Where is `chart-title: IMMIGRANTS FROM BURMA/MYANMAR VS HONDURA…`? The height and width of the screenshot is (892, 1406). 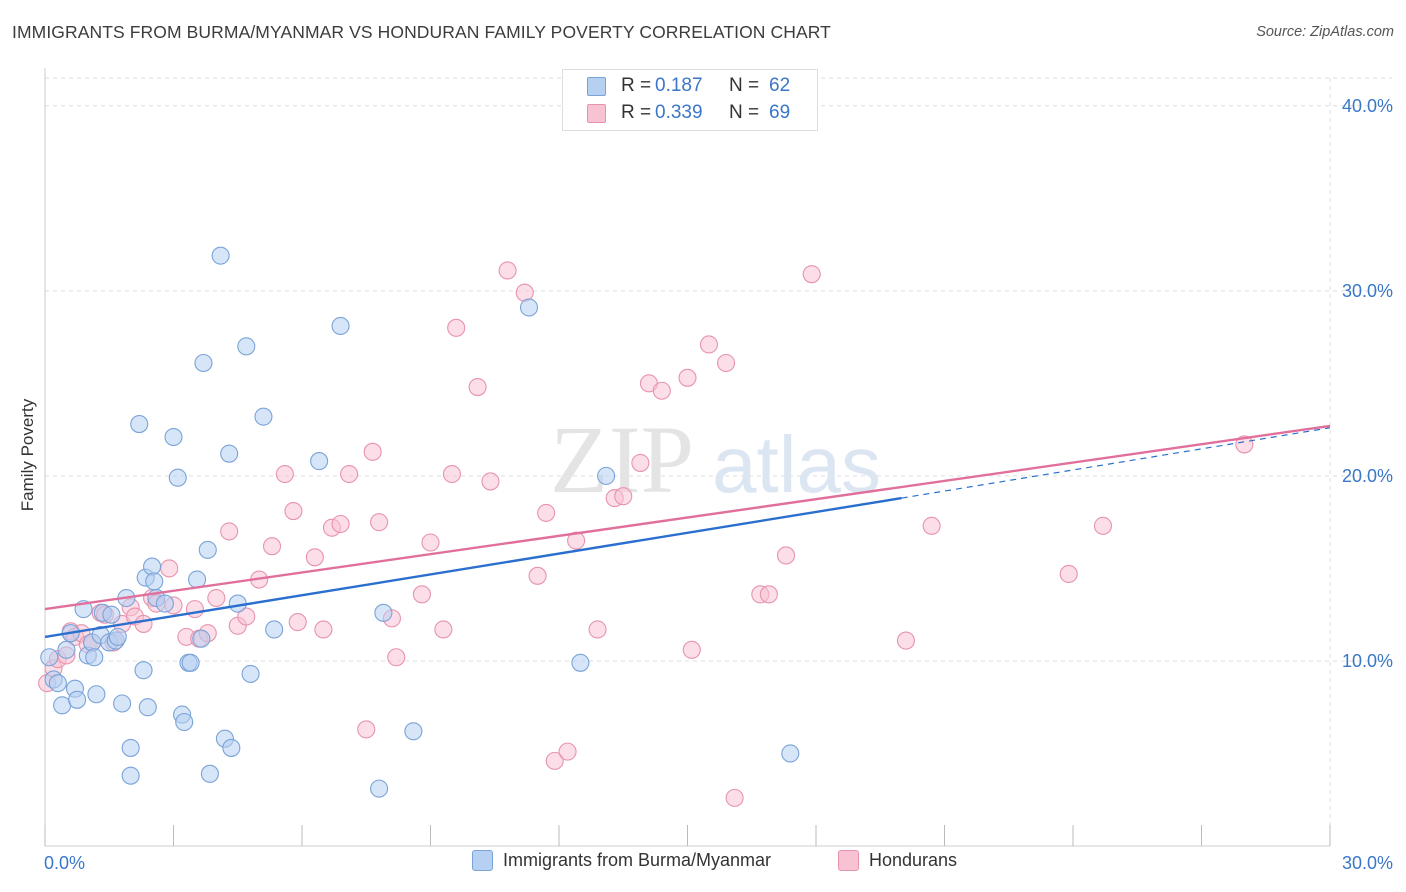 chart-title: IMMIGRANTS FROM BURMA/MYANMAR VS HONDURA… is located at coordinates (421, 32).